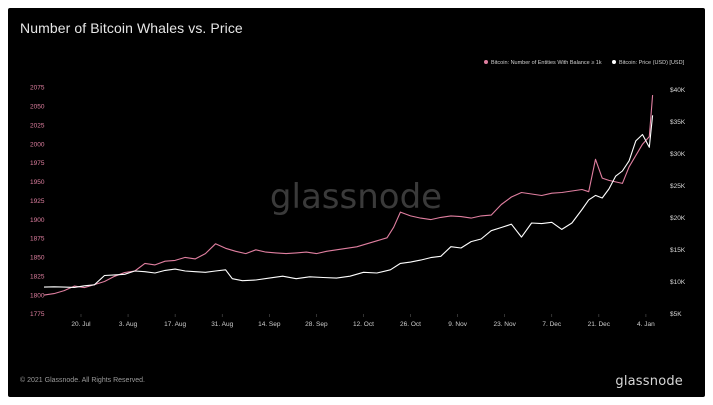 This screenshot has height=405, width=713. Describe the element at coordinates (175, 324) in the screenshot. I see `x-tick-label: 17. Aug` at that location.